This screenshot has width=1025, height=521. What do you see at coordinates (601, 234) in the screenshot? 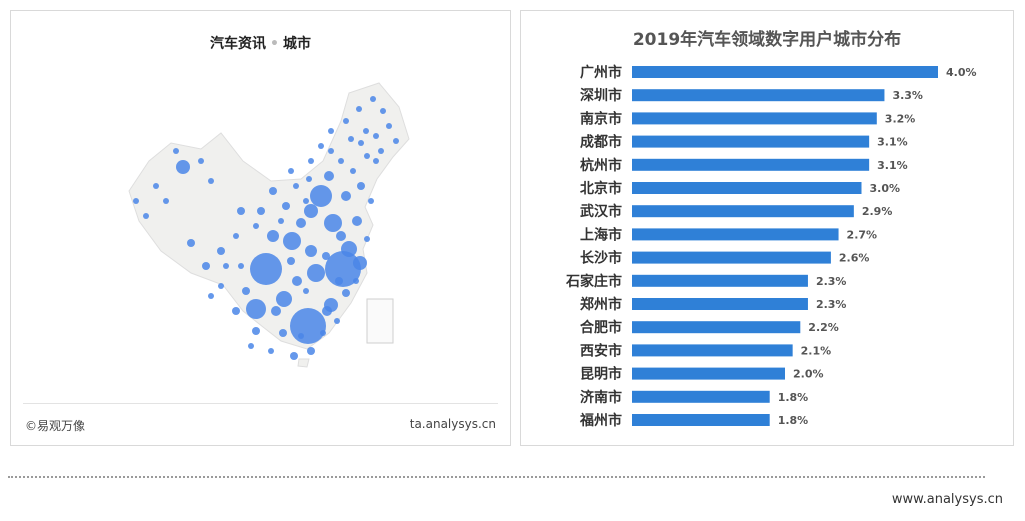
I see `category-label: 上海市` at bounding box center [601, 234].